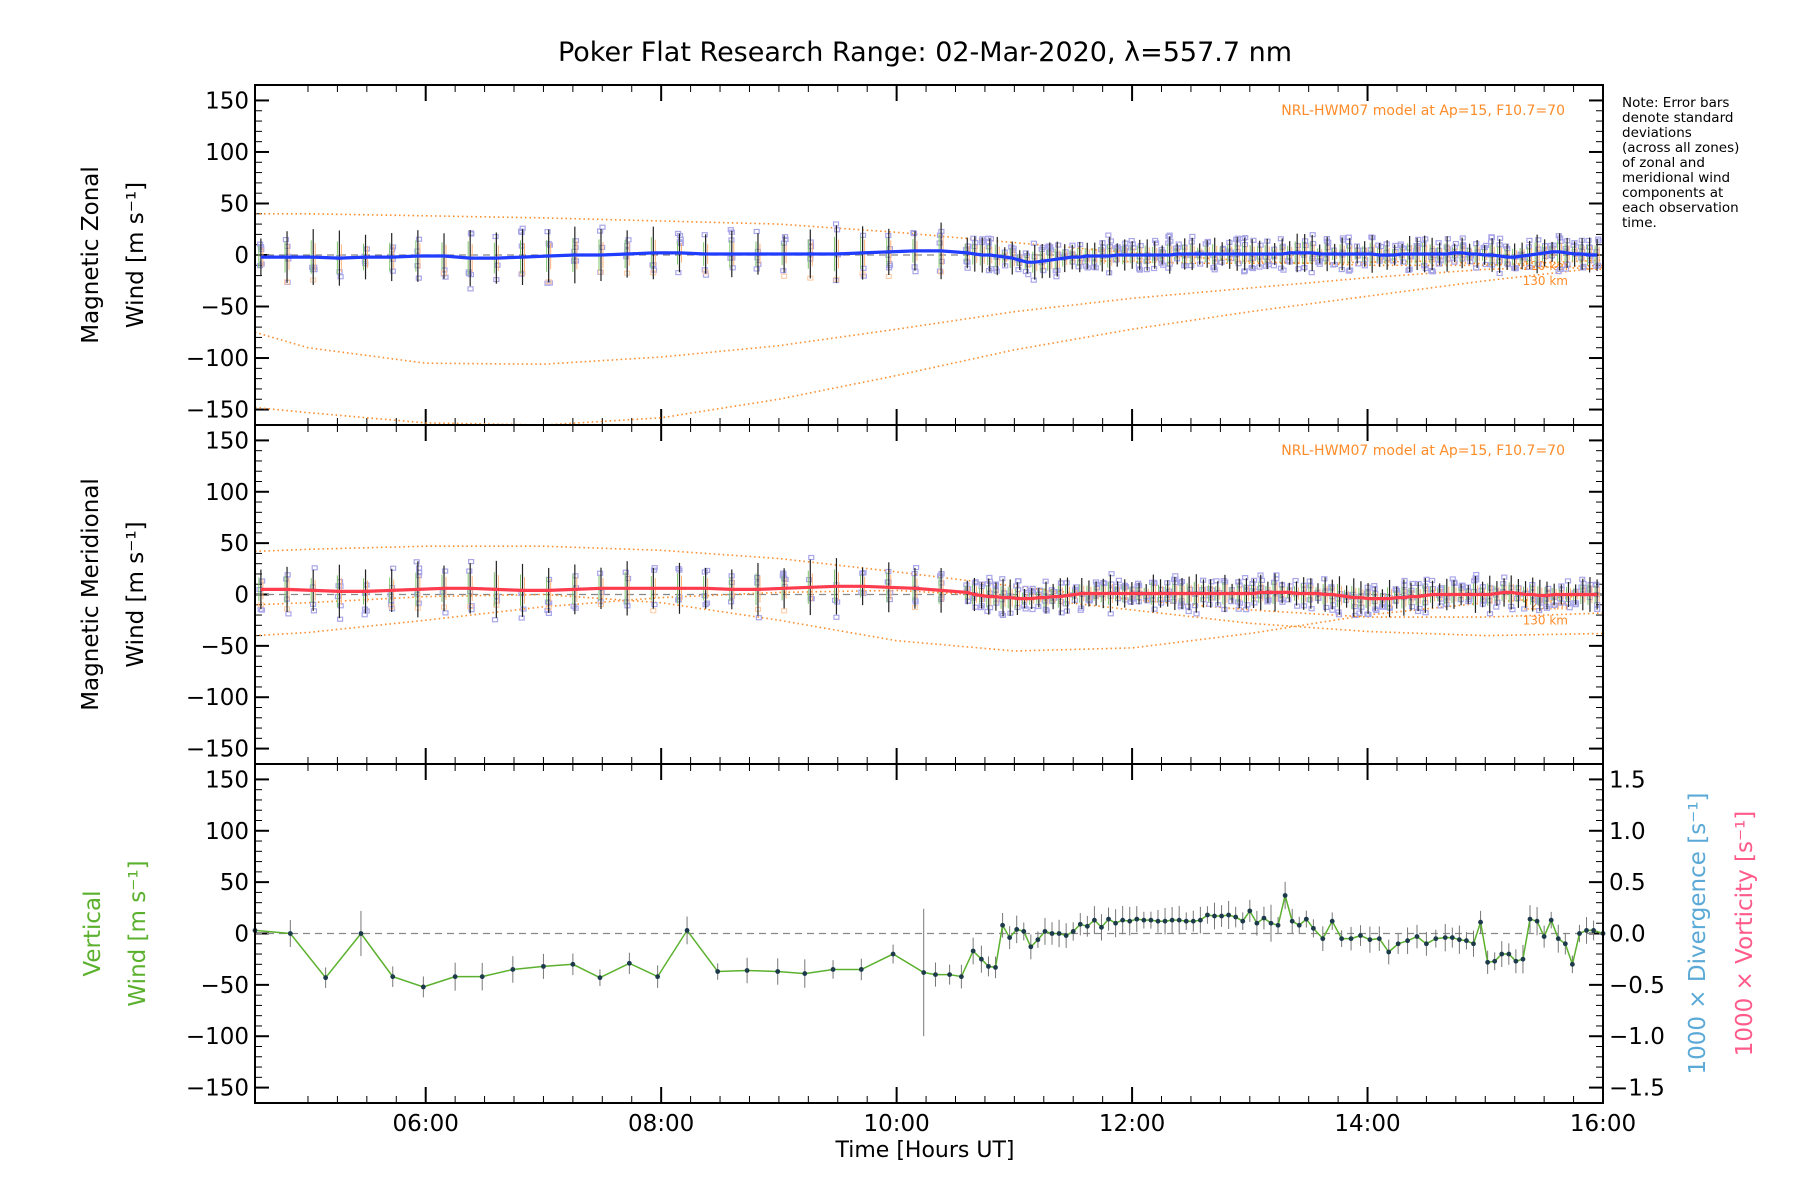  What do you see at coordinates (1627, 935) in the screenshot?
I see `right-tick-label: 0.0` at bounding box center [1627, 935].